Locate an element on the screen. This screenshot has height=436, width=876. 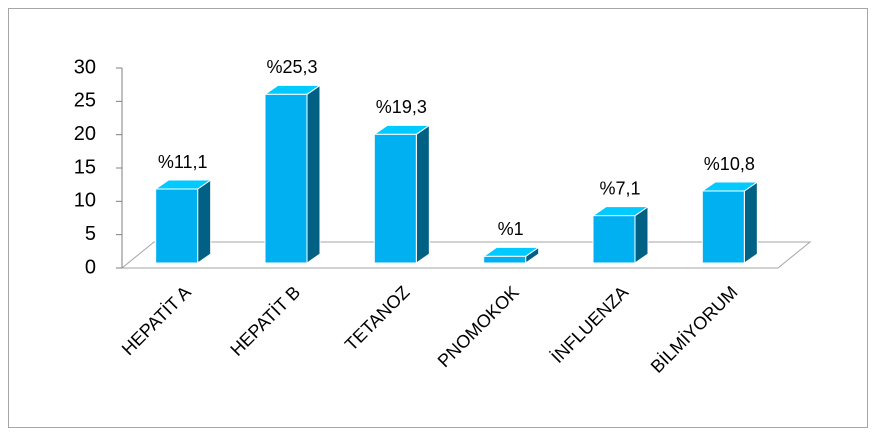
y-tick-label: 25 is located at coordinates (85, 101).